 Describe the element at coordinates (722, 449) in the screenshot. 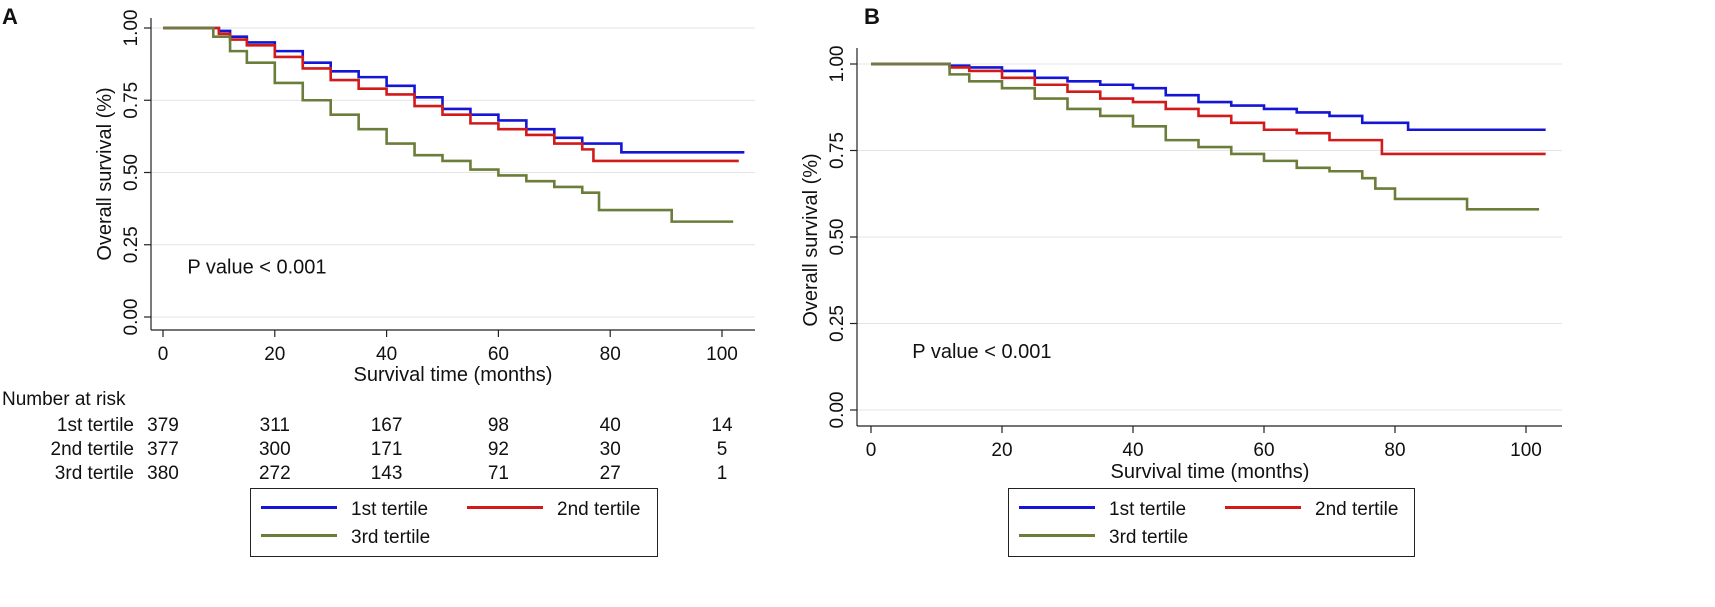

I see `risk-value: 5` at that location.